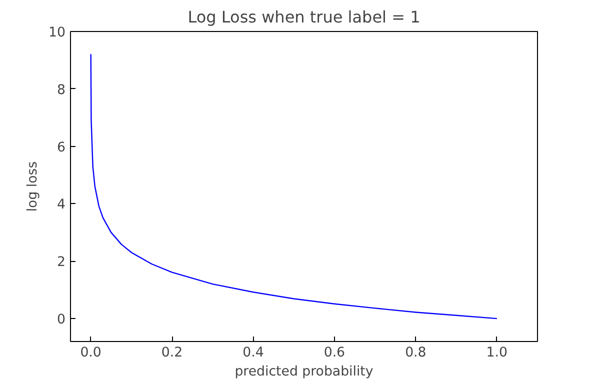 This screenshot has width=597, height=391. I want to click on x-tick-label: 0.4, so click(253, 353).